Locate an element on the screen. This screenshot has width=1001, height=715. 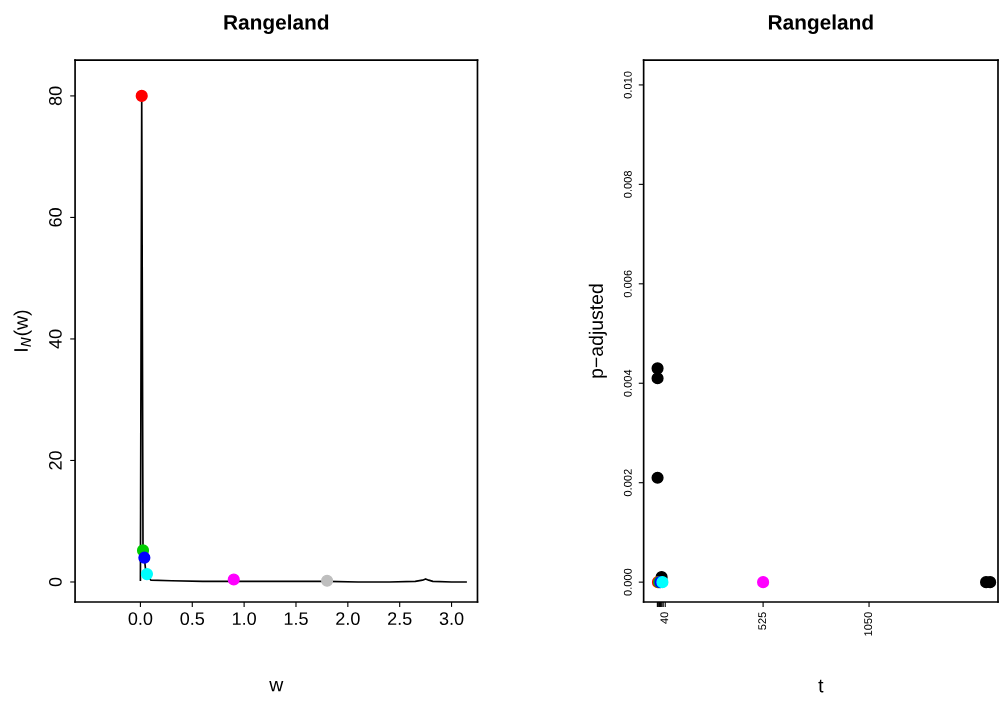
y-tick-label: 80 is located at coordinates (55, 96).